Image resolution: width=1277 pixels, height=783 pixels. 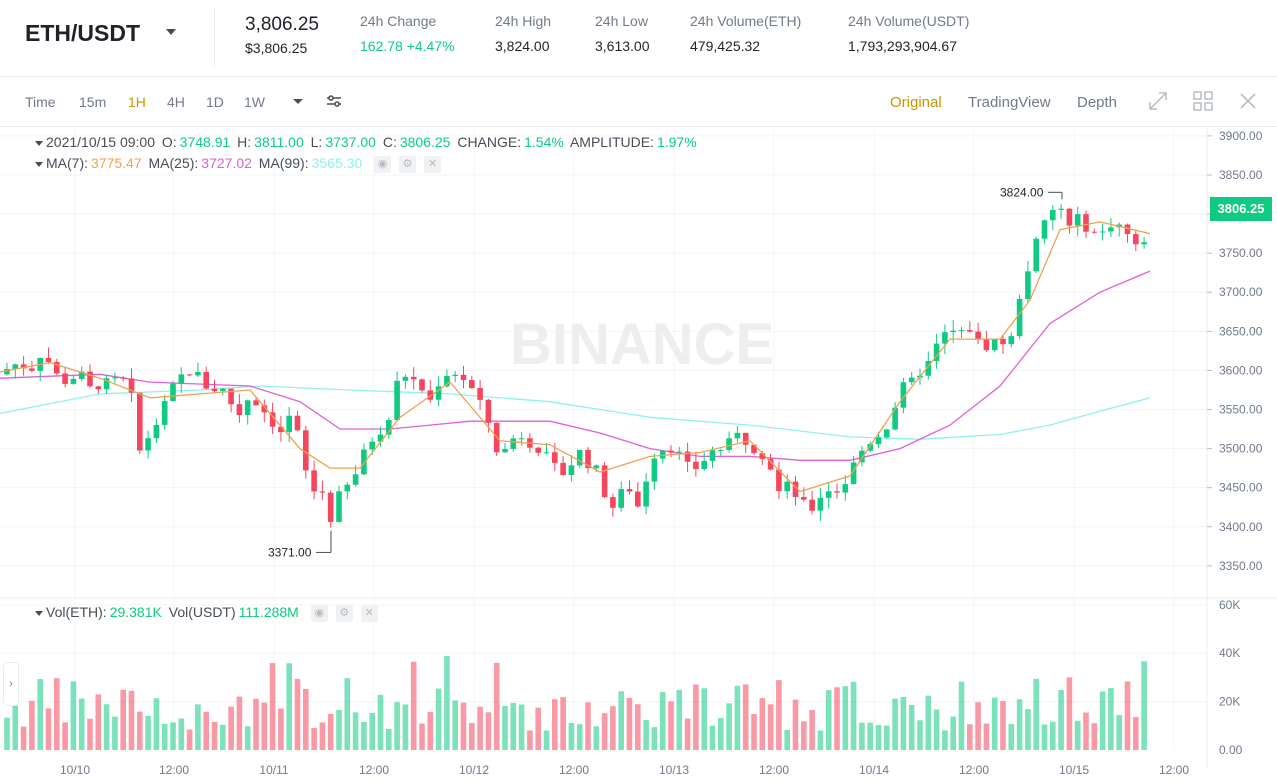 I want to click on legend-amplitude-label: AMPLITUDE:, so click(x=611, y=142).